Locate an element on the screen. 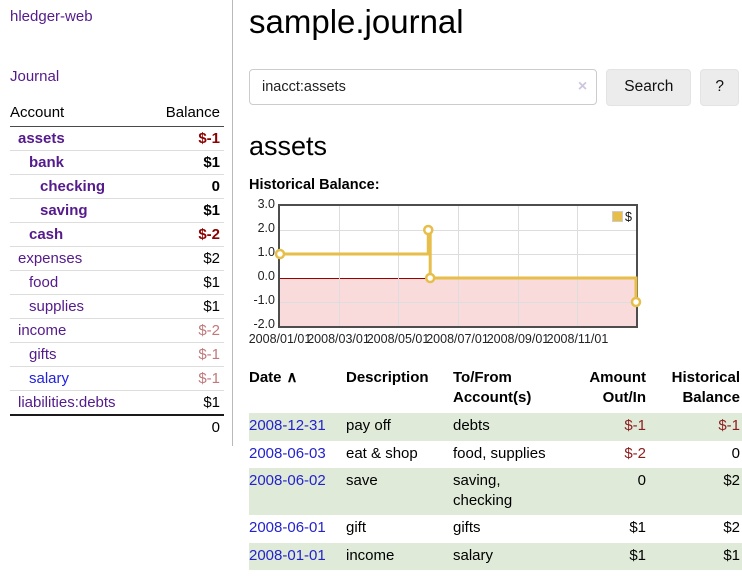 The image size is (742, 582). help-button: ? is located at coordinates (719, 87).